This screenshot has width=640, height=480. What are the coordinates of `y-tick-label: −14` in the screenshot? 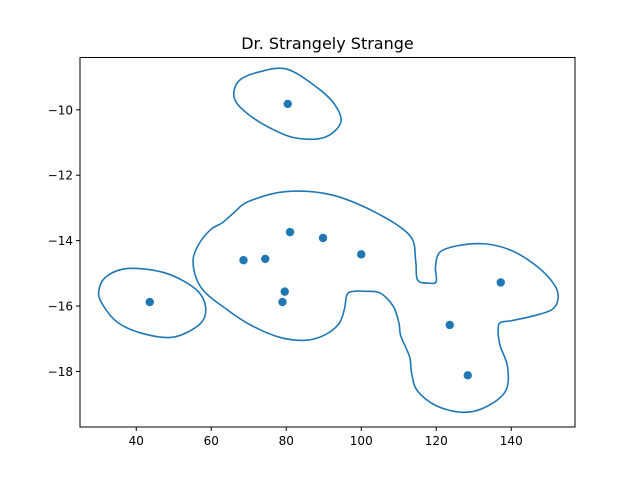 It's located at (60, 241).